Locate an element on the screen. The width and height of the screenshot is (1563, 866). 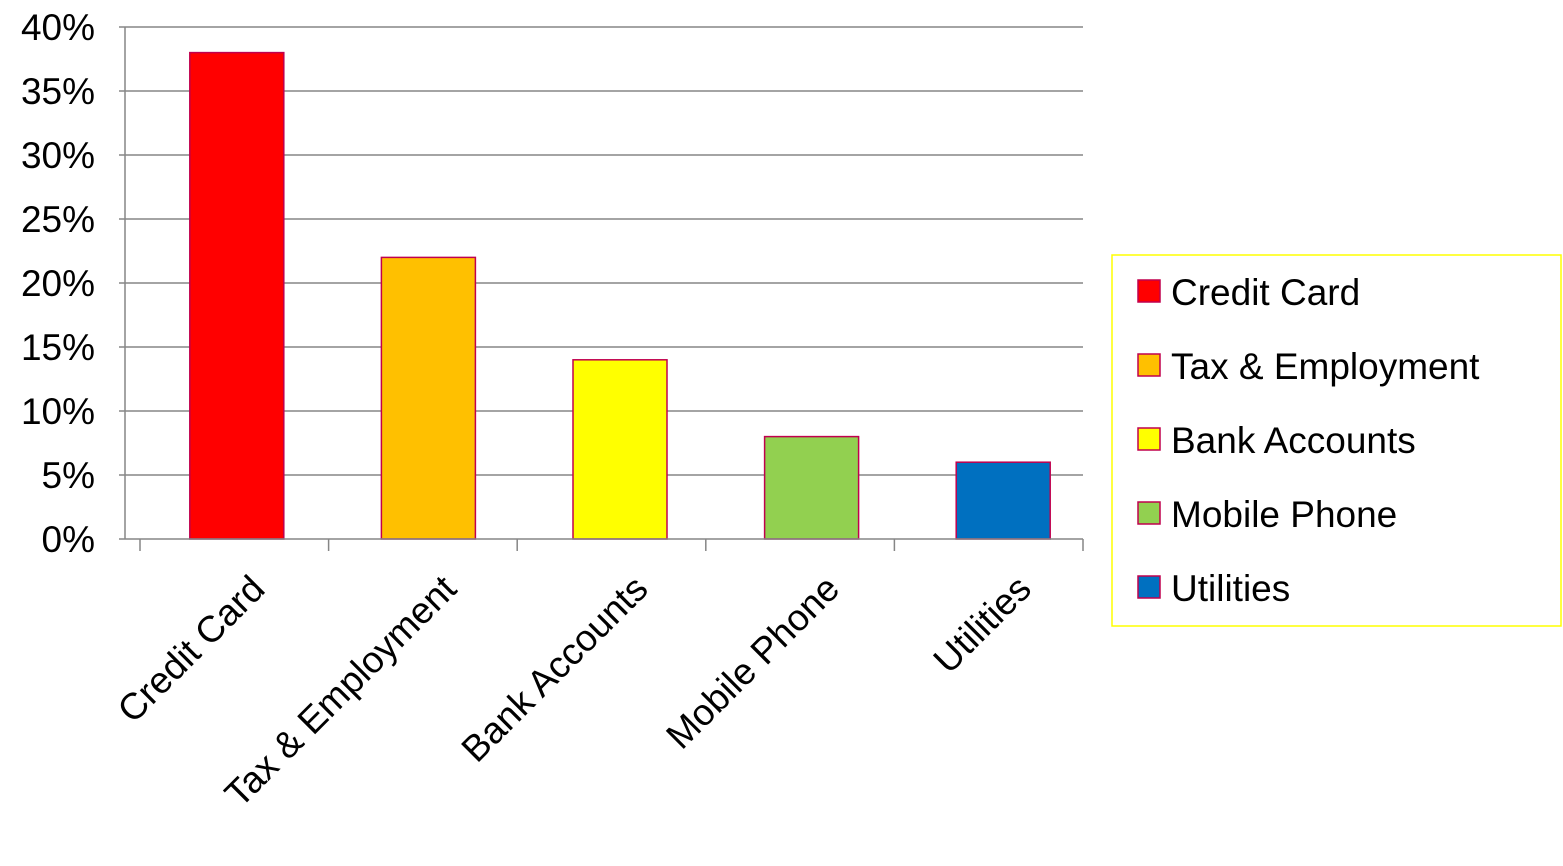
legend-label: Credit Card is located at coordinates (1265, 292).